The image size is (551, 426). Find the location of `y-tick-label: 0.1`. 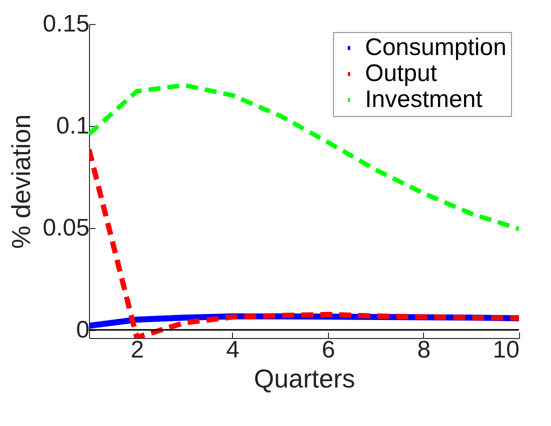

y-tick-label: 0.1 is located at coordinates (73, 126).